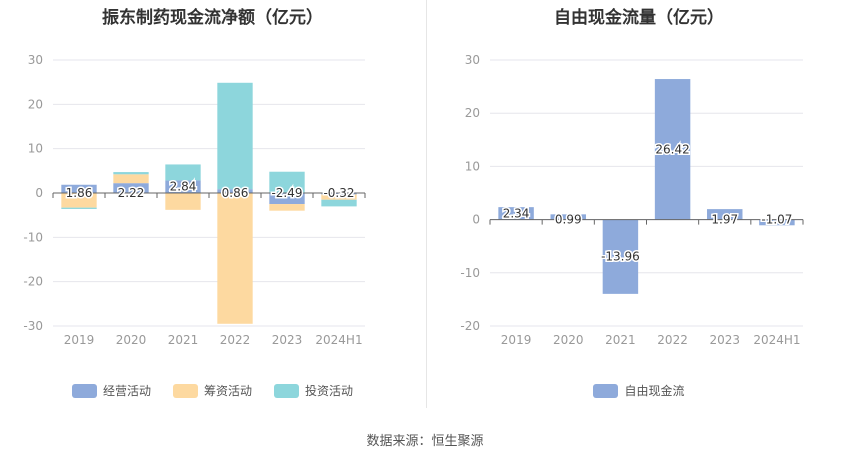  What do you see at coordinates (329, 391) in the screenshot?
I see `legend-label: 投资活动` at bounding box center [329, 391].